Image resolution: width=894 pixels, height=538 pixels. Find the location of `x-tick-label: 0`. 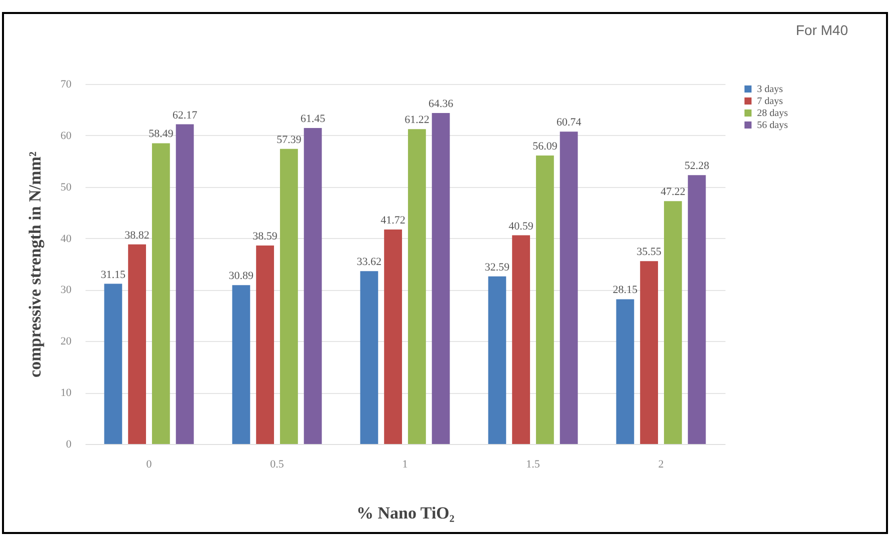

x-tick-label: 0 is located at coordinates (149, 464).